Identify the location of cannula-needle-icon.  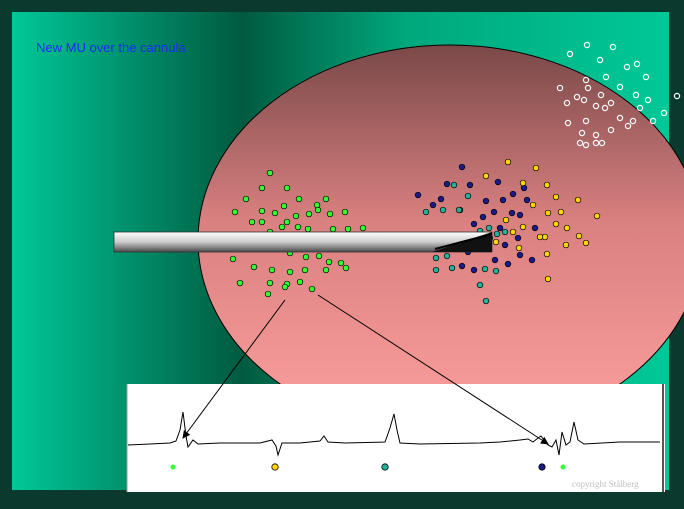
(303, 242).